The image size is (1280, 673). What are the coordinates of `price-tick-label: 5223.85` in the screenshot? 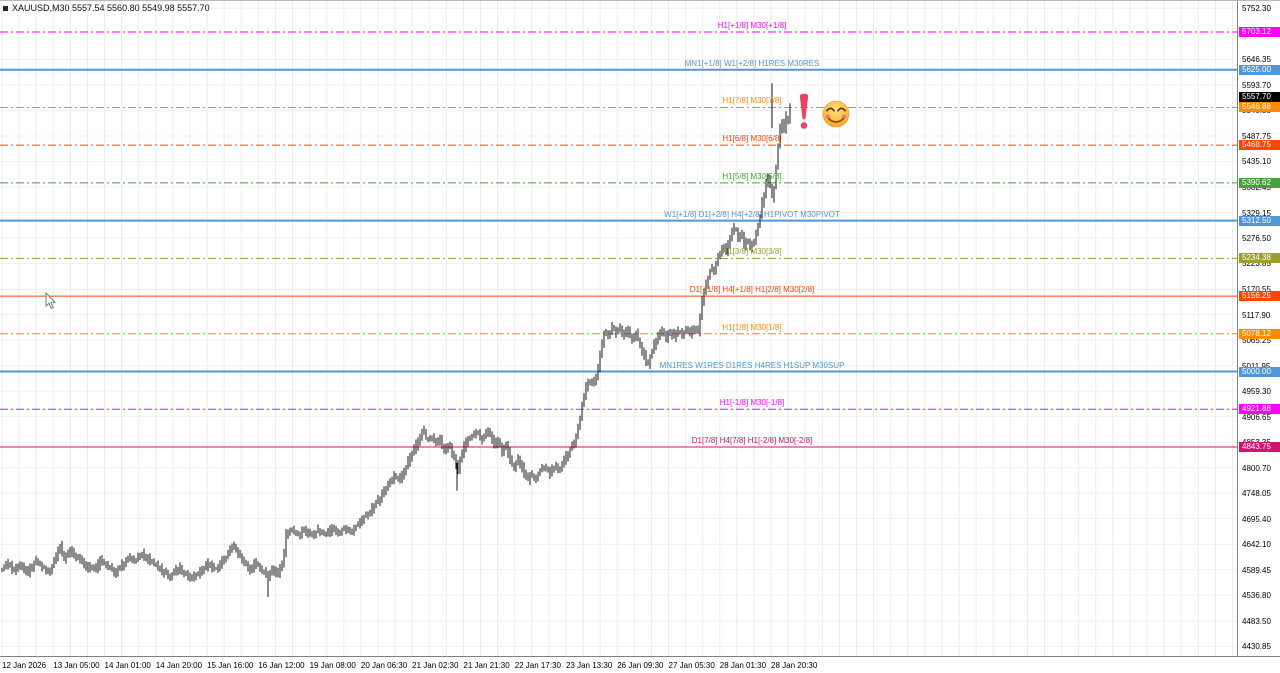 It's located at (1256, 264).